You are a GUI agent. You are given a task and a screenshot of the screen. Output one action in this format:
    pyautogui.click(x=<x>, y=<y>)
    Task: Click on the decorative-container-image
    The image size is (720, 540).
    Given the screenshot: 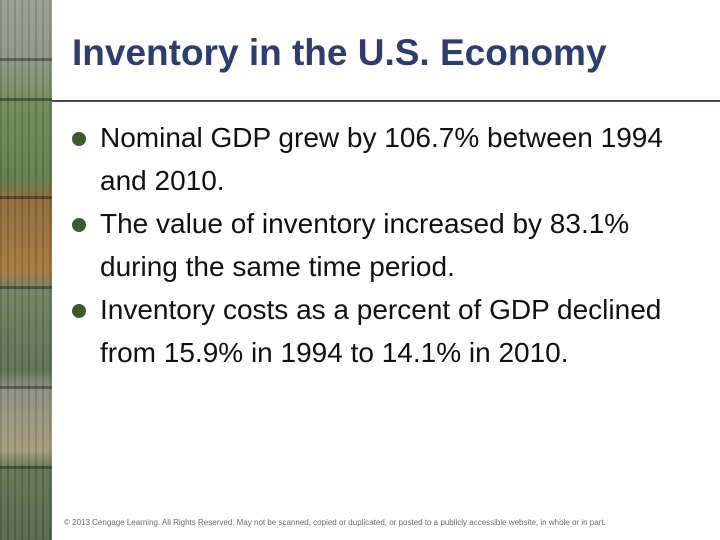 What is the action you would take?
    pyautogui.click(x=26, y=270)
    